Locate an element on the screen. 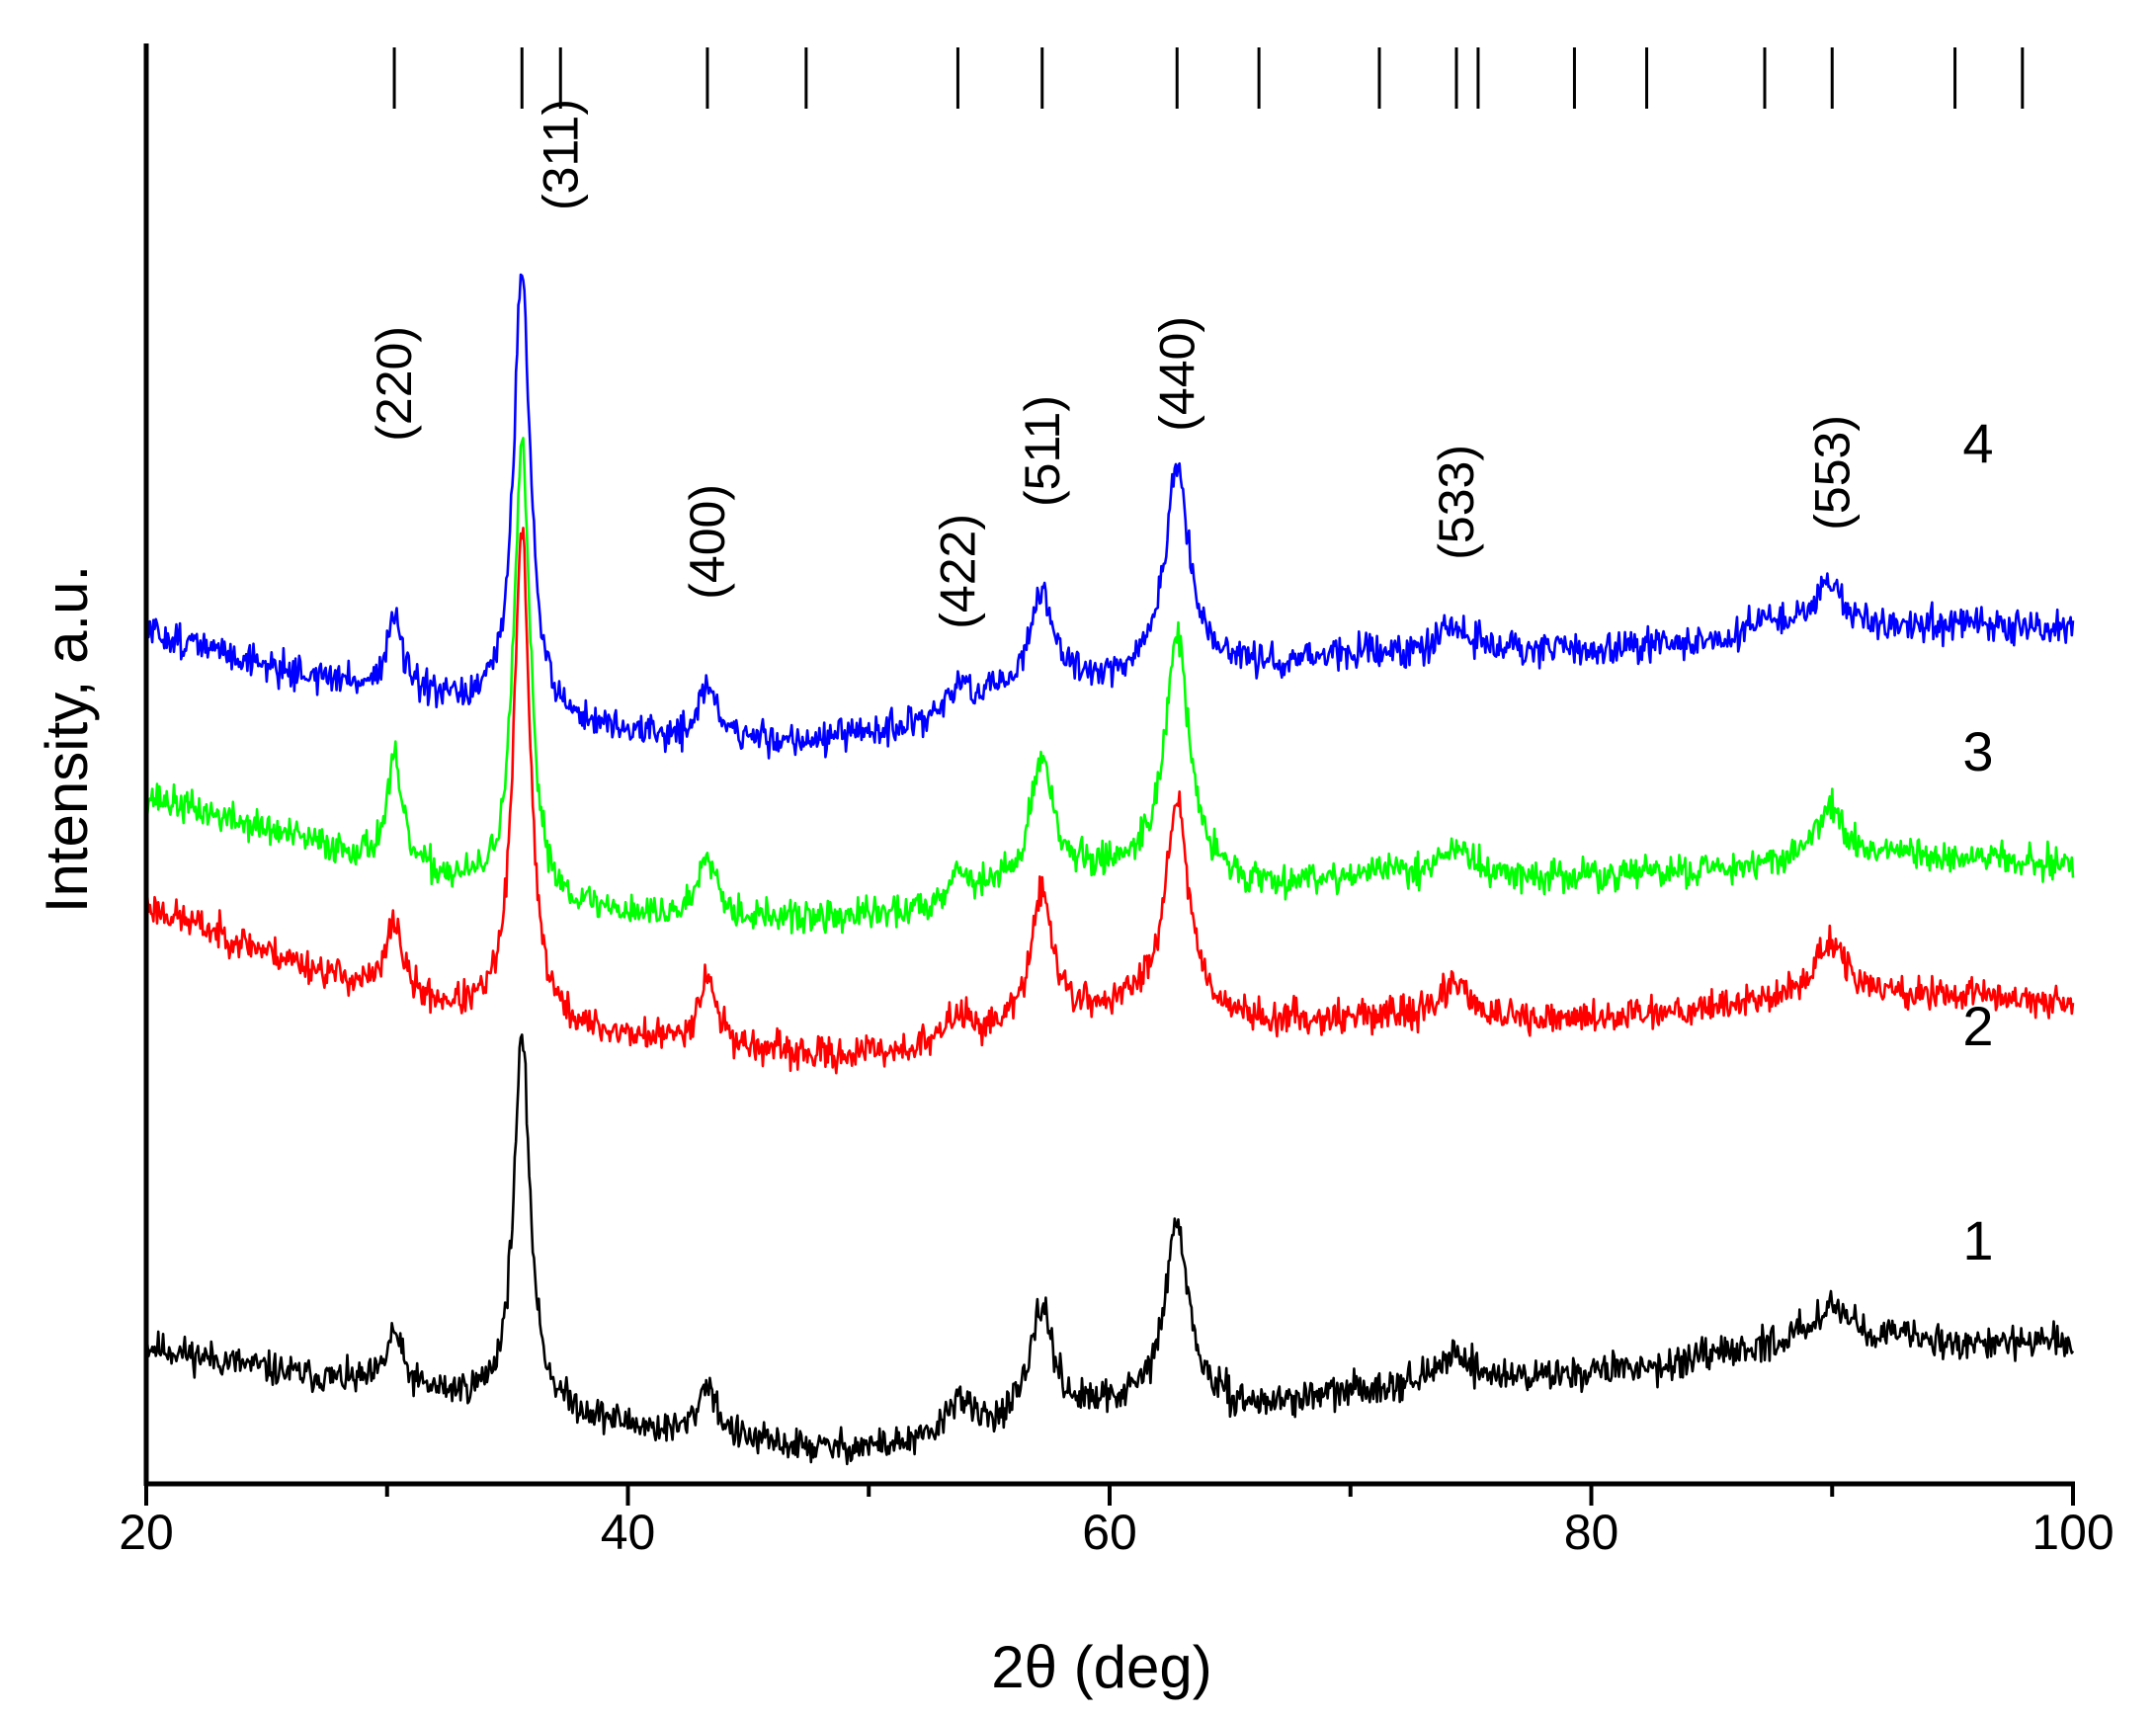 This screenshot has width=2156, height=1718. hkl-label: (400) is located at coordinates (707, 542).